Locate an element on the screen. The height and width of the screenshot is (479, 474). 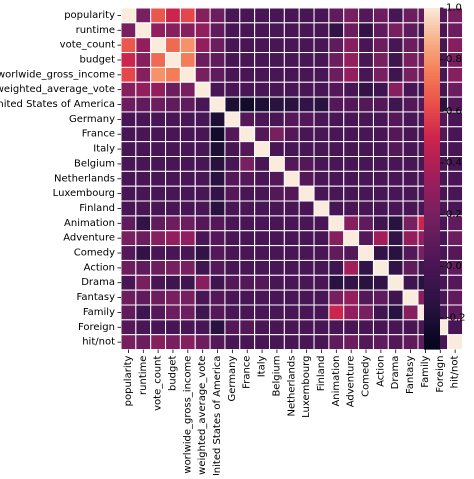
col-label-2: vote_count is located at coordinates (158, 382).